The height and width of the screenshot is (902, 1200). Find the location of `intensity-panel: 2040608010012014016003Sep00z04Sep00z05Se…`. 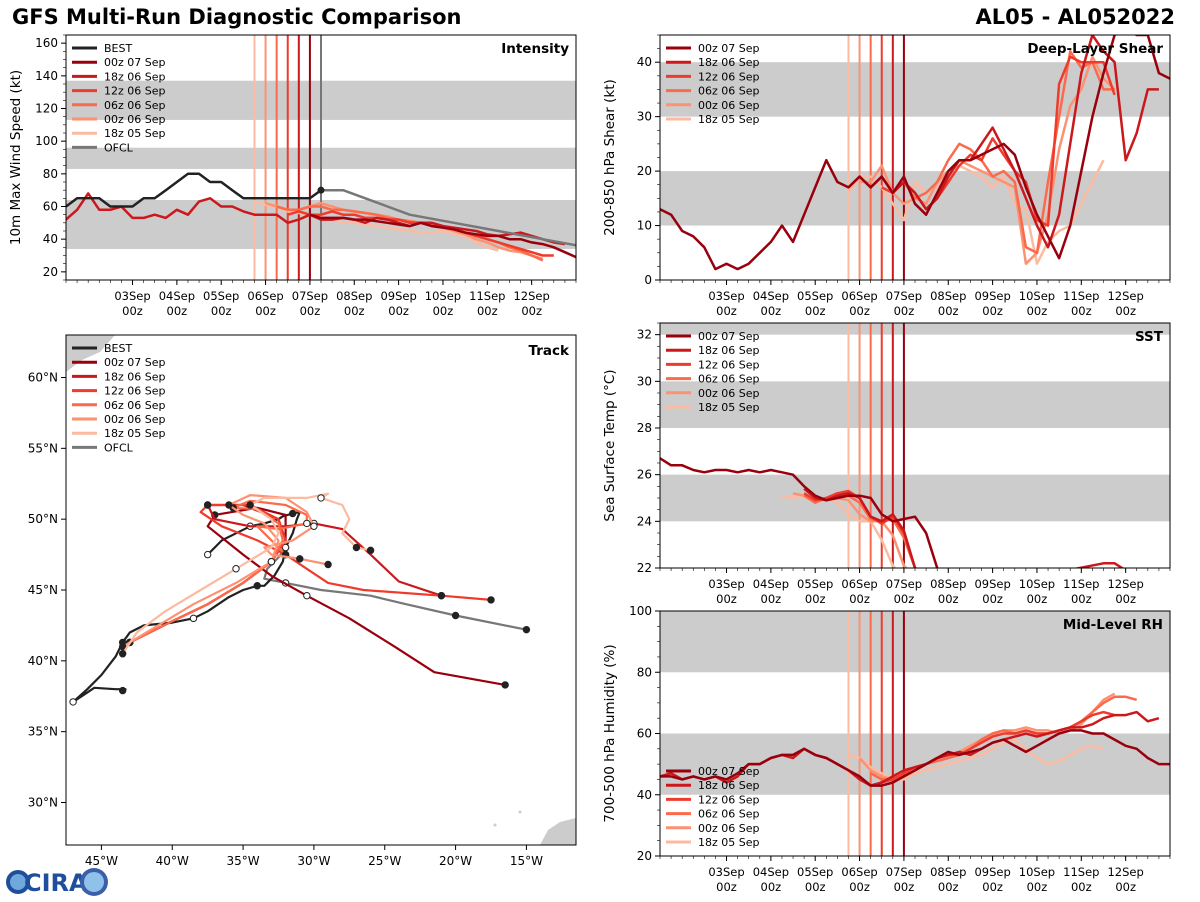

intensity-panel: 2040608010012014016003Sep00z04Sep00z05Se… is located at coordinates (292, 176).